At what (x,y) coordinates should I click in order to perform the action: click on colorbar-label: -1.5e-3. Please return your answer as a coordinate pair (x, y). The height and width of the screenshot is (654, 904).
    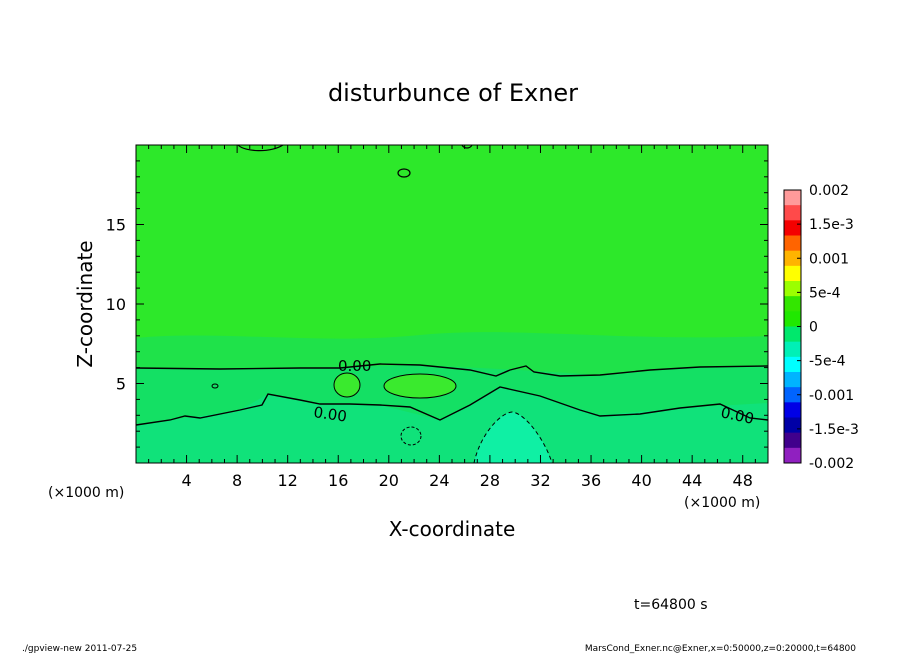
    Looking at the image, I should click on (834, 430).